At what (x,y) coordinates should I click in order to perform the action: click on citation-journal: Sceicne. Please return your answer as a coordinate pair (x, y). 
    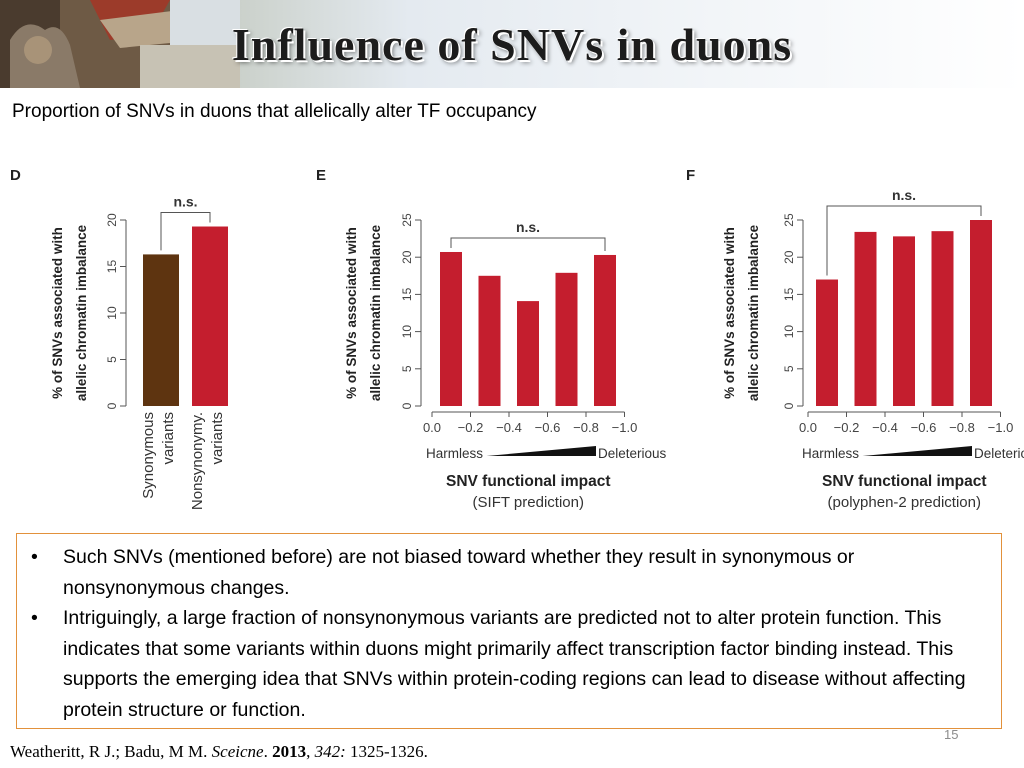
    Looking at the image, I should click on (237, 751).